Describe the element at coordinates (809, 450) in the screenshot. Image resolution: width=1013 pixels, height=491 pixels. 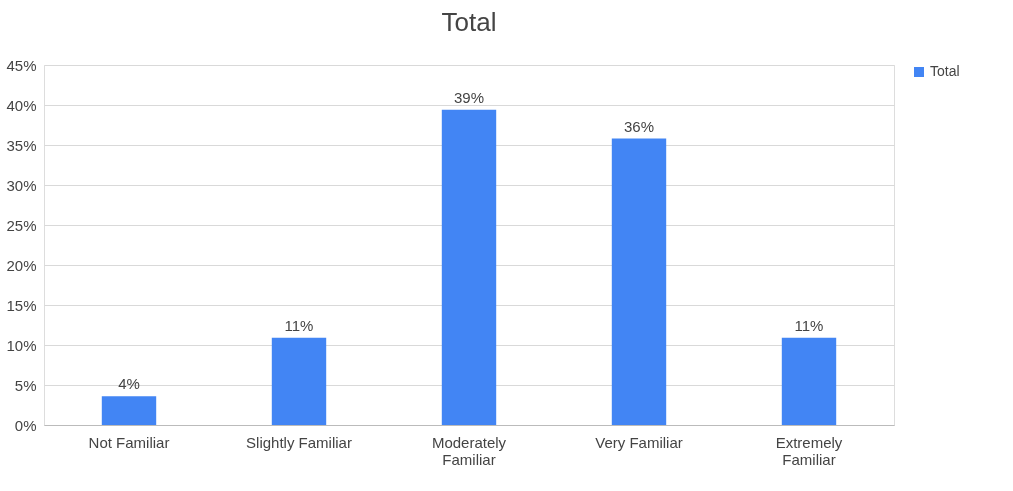
I see `x-tick-label: Extremely Familiar` at that location.